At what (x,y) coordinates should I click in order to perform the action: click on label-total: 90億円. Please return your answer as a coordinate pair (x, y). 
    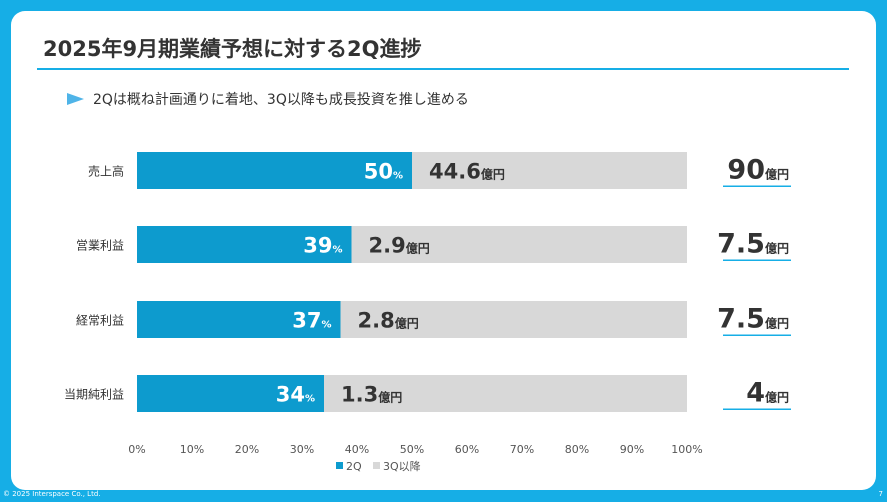
    Looking at the image, I should click on (758, 170).